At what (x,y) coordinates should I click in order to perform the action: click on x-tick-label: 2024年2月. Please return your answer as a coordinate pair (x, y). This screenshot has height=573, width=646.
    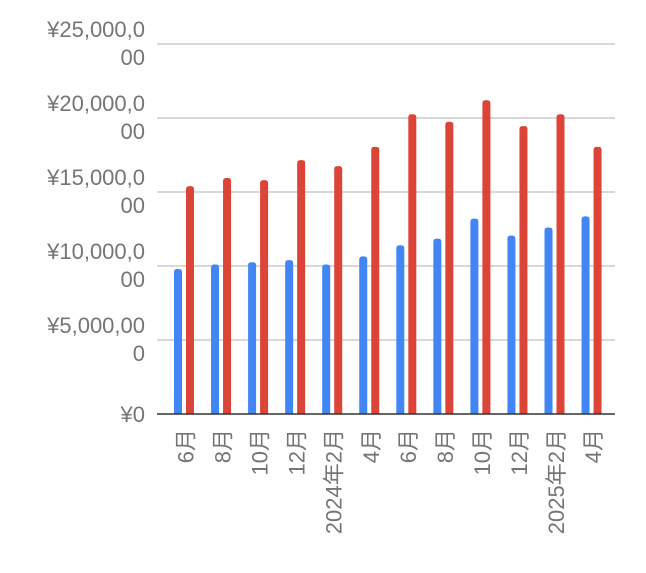
    Looking at the image, I should click on (334, 481).